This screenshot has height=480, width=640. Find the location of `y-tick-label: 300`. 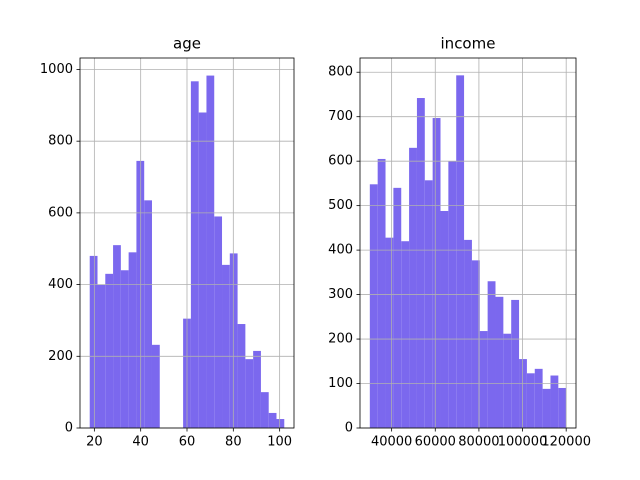

y-tick-label: 300 is located at coordinates (340, 294).